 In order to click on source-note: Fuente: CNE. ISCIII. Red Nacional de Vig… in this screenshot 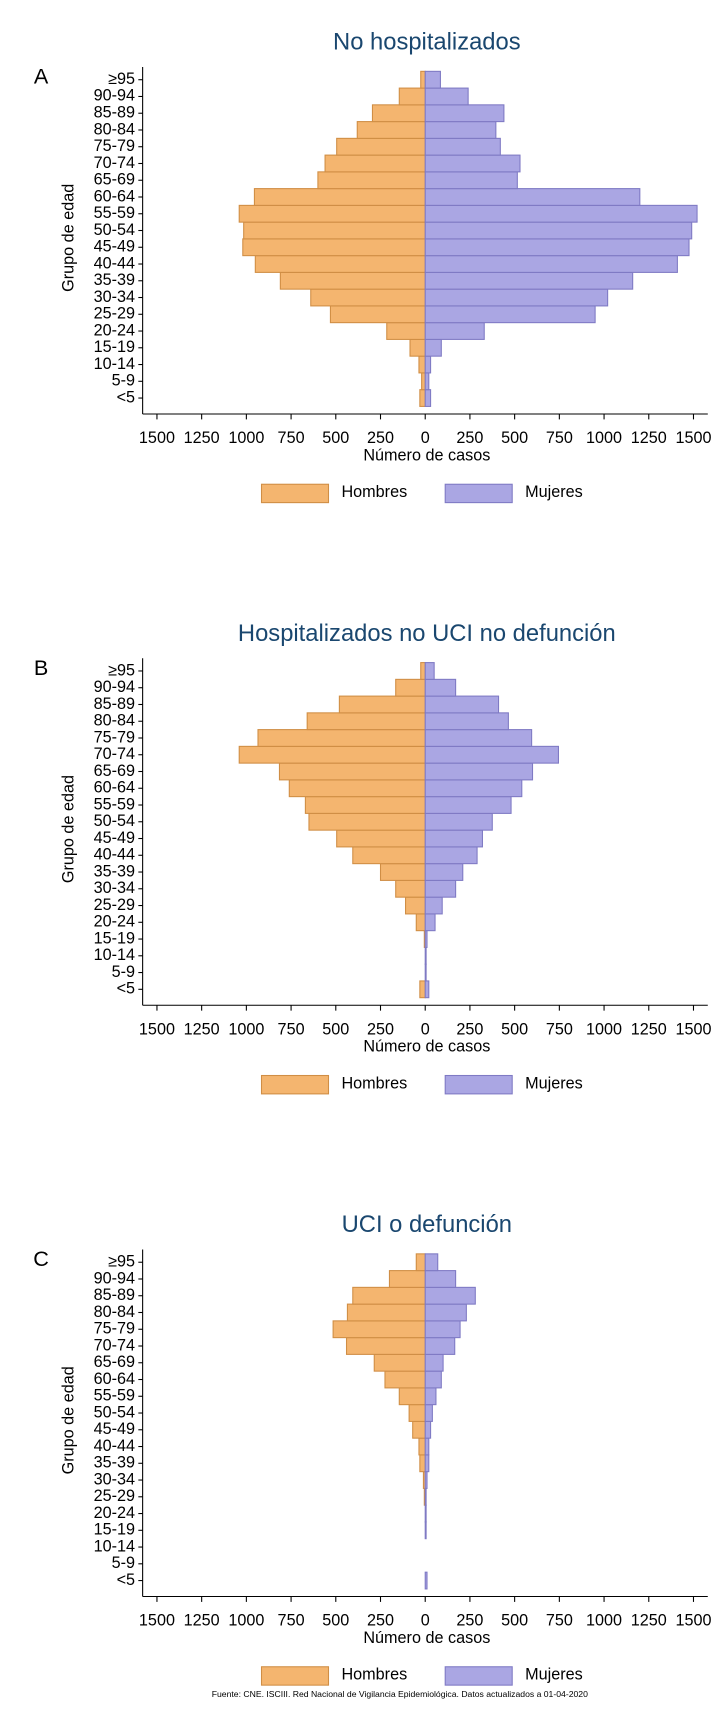, I will do `click(400, 1694)`.